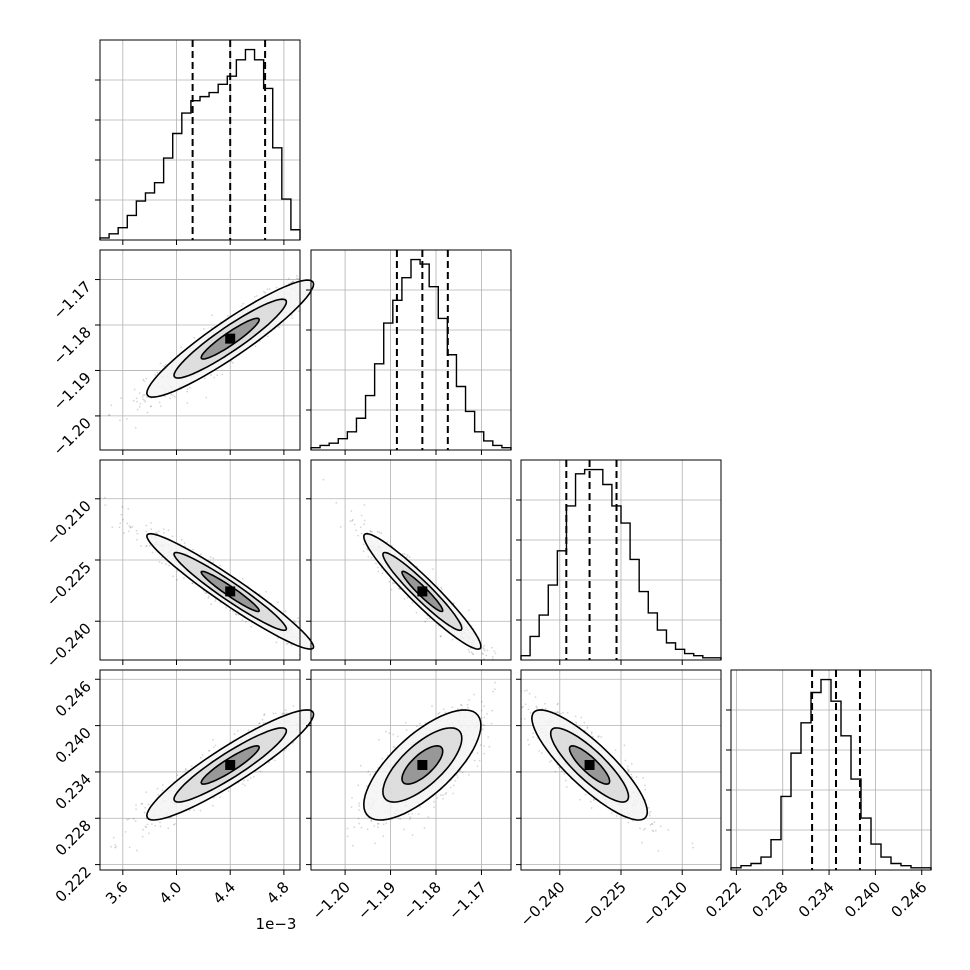 The height and width of the screenshot is (970, 970). I want to click on y-tick-label: −1.18, so click(72, 345).